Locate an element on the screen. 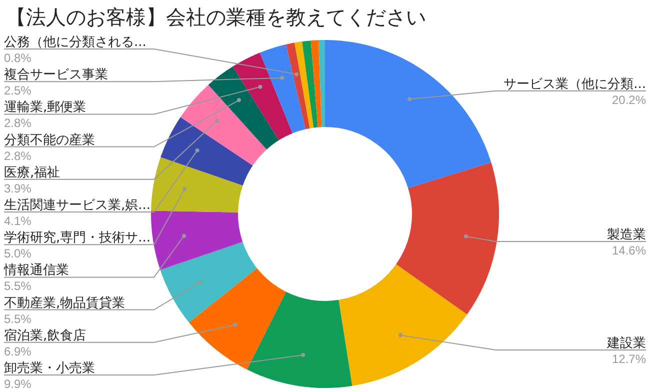 Image resolution: width=650 pixels, height=392 pixels. data-label: 9.9% is located at coordinates (18, 384).